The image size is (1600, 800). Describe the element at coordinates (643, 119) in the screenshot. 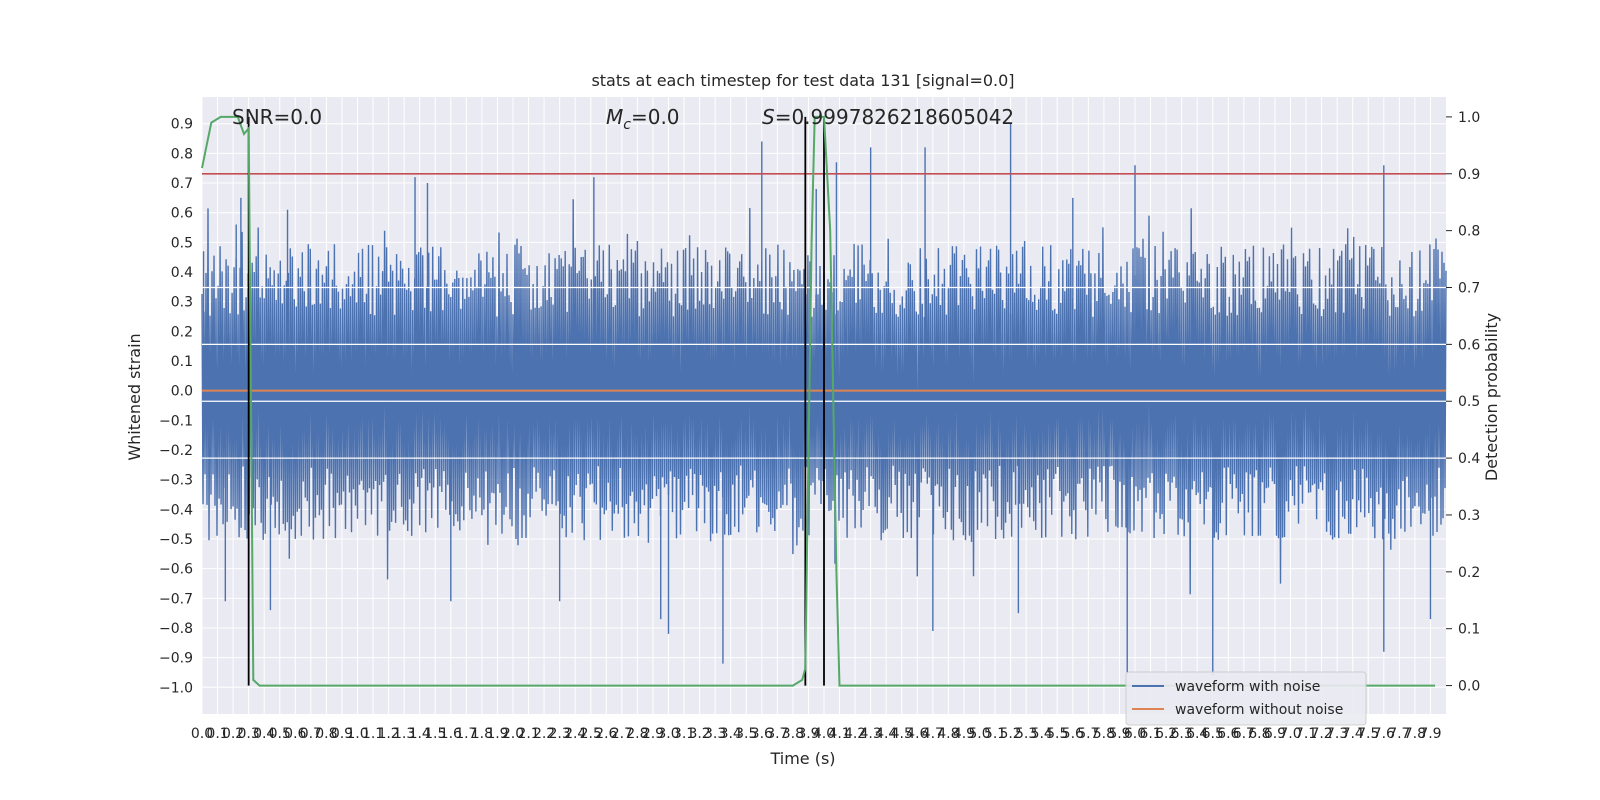

I see `annotation-mc: Mc=0.0` at that location.